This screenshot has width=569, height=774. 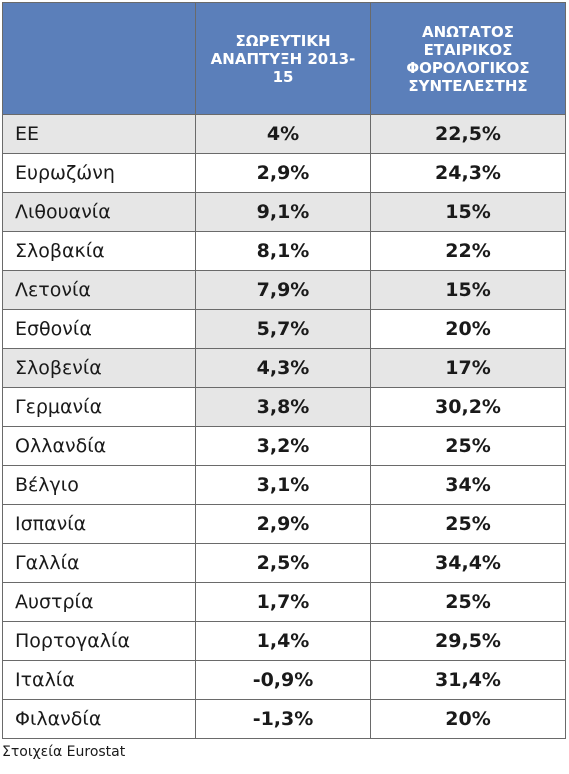 I want to click on growth-cell: 3,2%, so click(x=283, y=446).